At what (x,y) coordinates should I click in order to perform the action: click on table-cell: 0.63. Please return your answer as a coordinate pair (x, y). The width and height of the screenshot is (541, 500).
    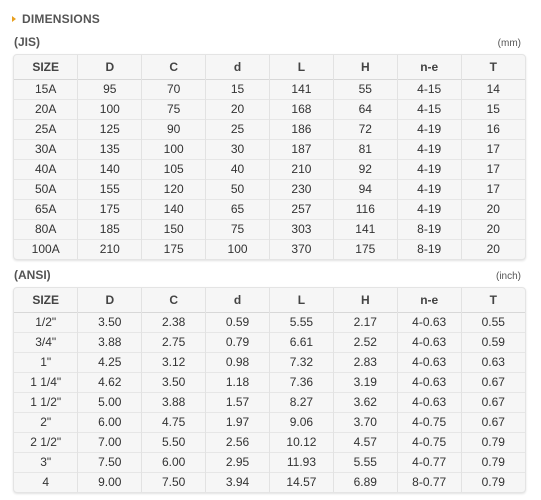
    Looking at the image, I should click on (492, 362).